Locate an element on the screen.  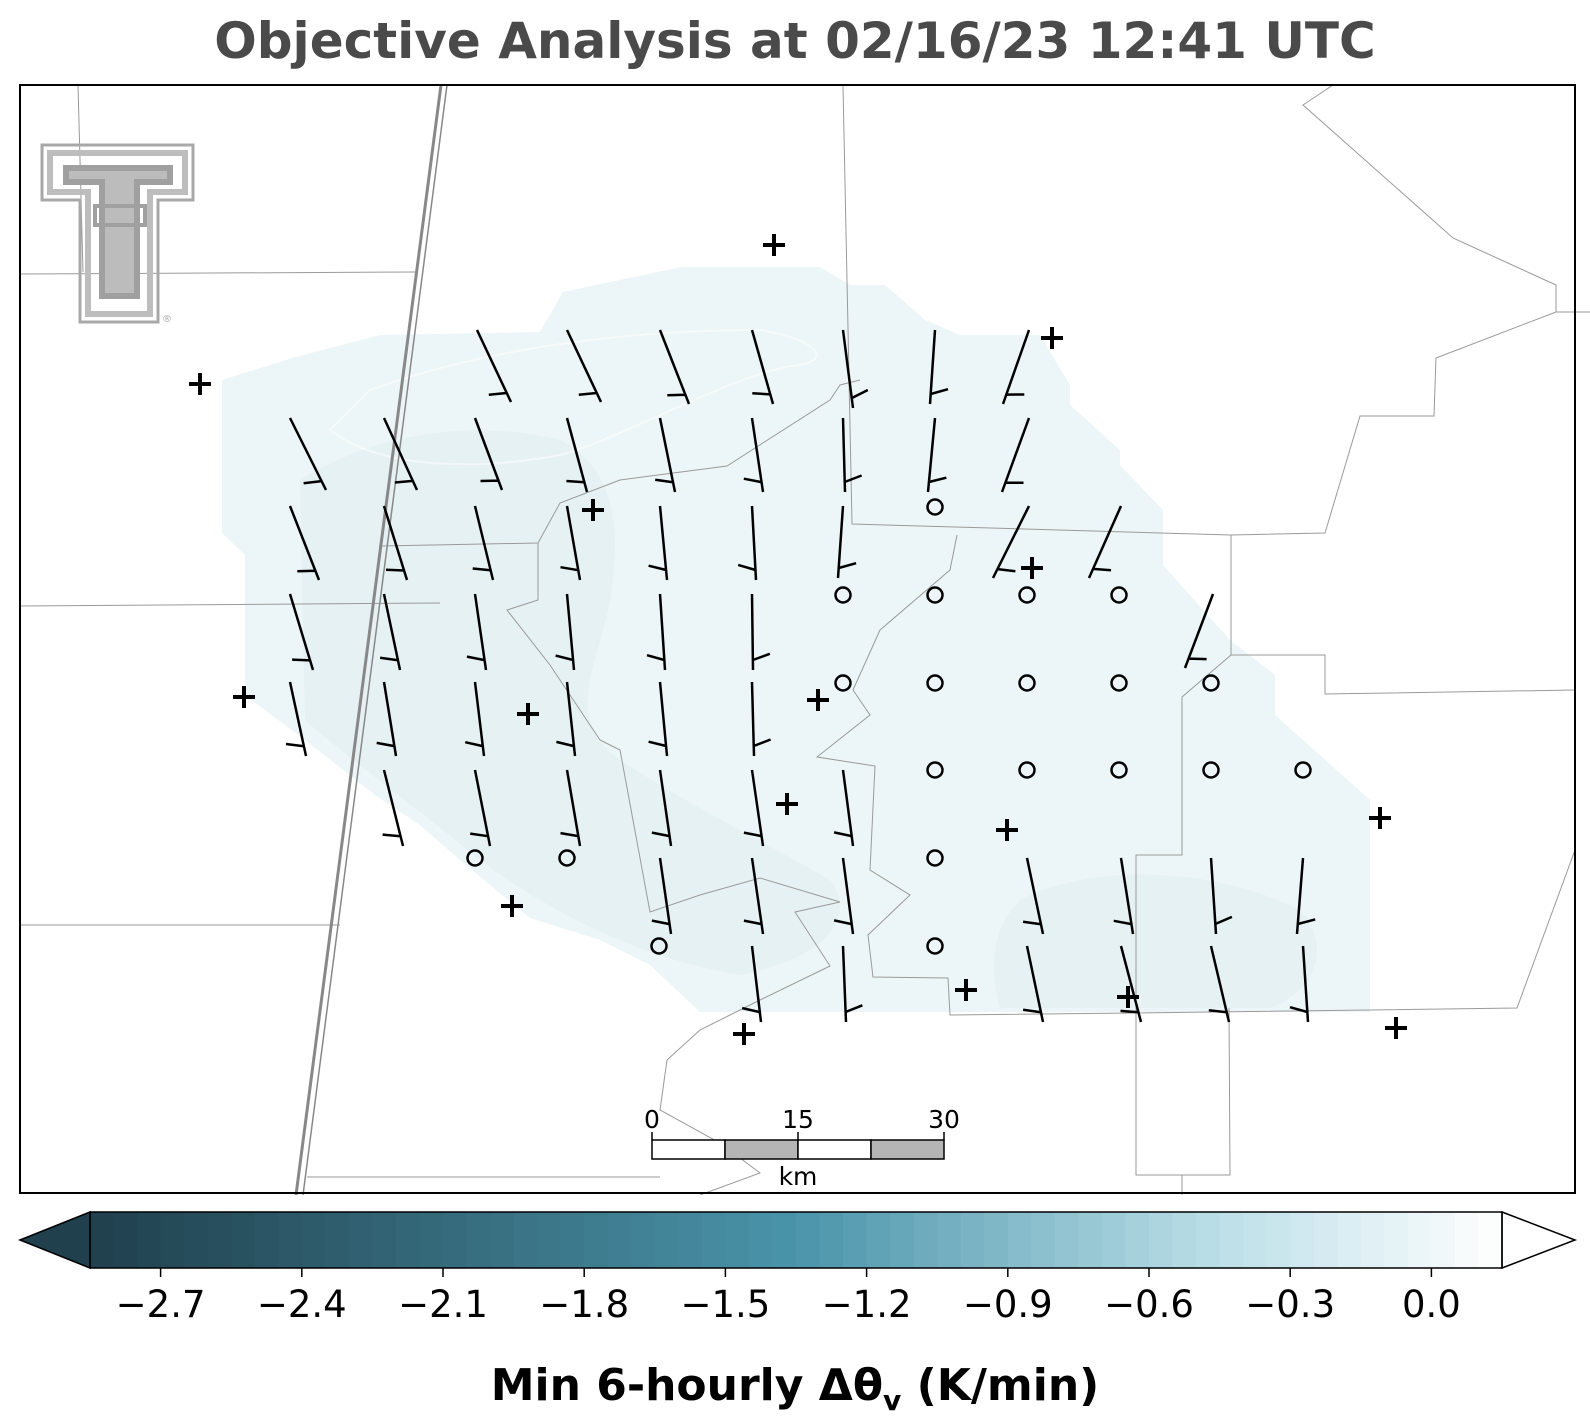
colorbar: −2.7 −2.4 −2.1 −1.8 −1.5 −1.2 −0.9 −0.6 −0.3 0.0 is located at coordinates (797, 1268).